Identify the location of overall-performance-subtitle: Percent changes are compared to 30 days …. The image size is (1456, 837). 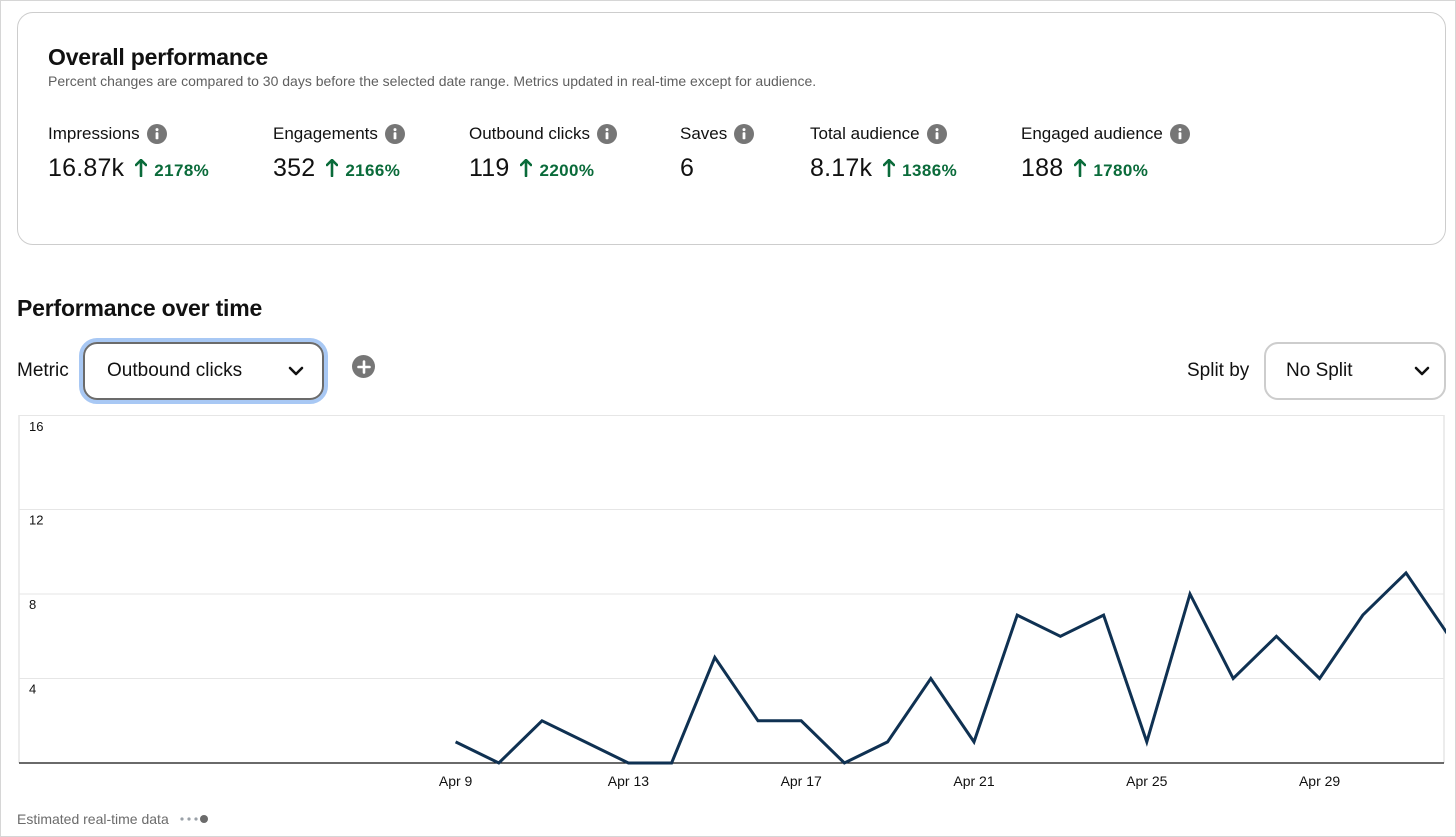
(432, 81).